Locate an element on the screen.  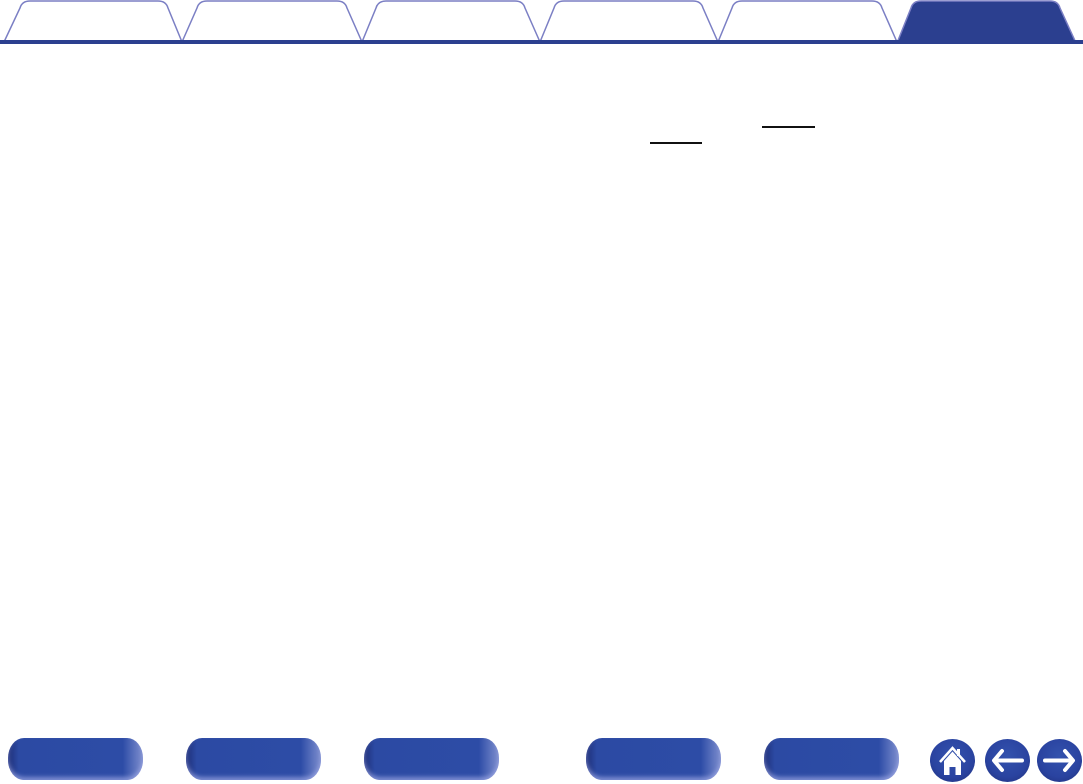
back-button is located at coordinates (1007, 760).